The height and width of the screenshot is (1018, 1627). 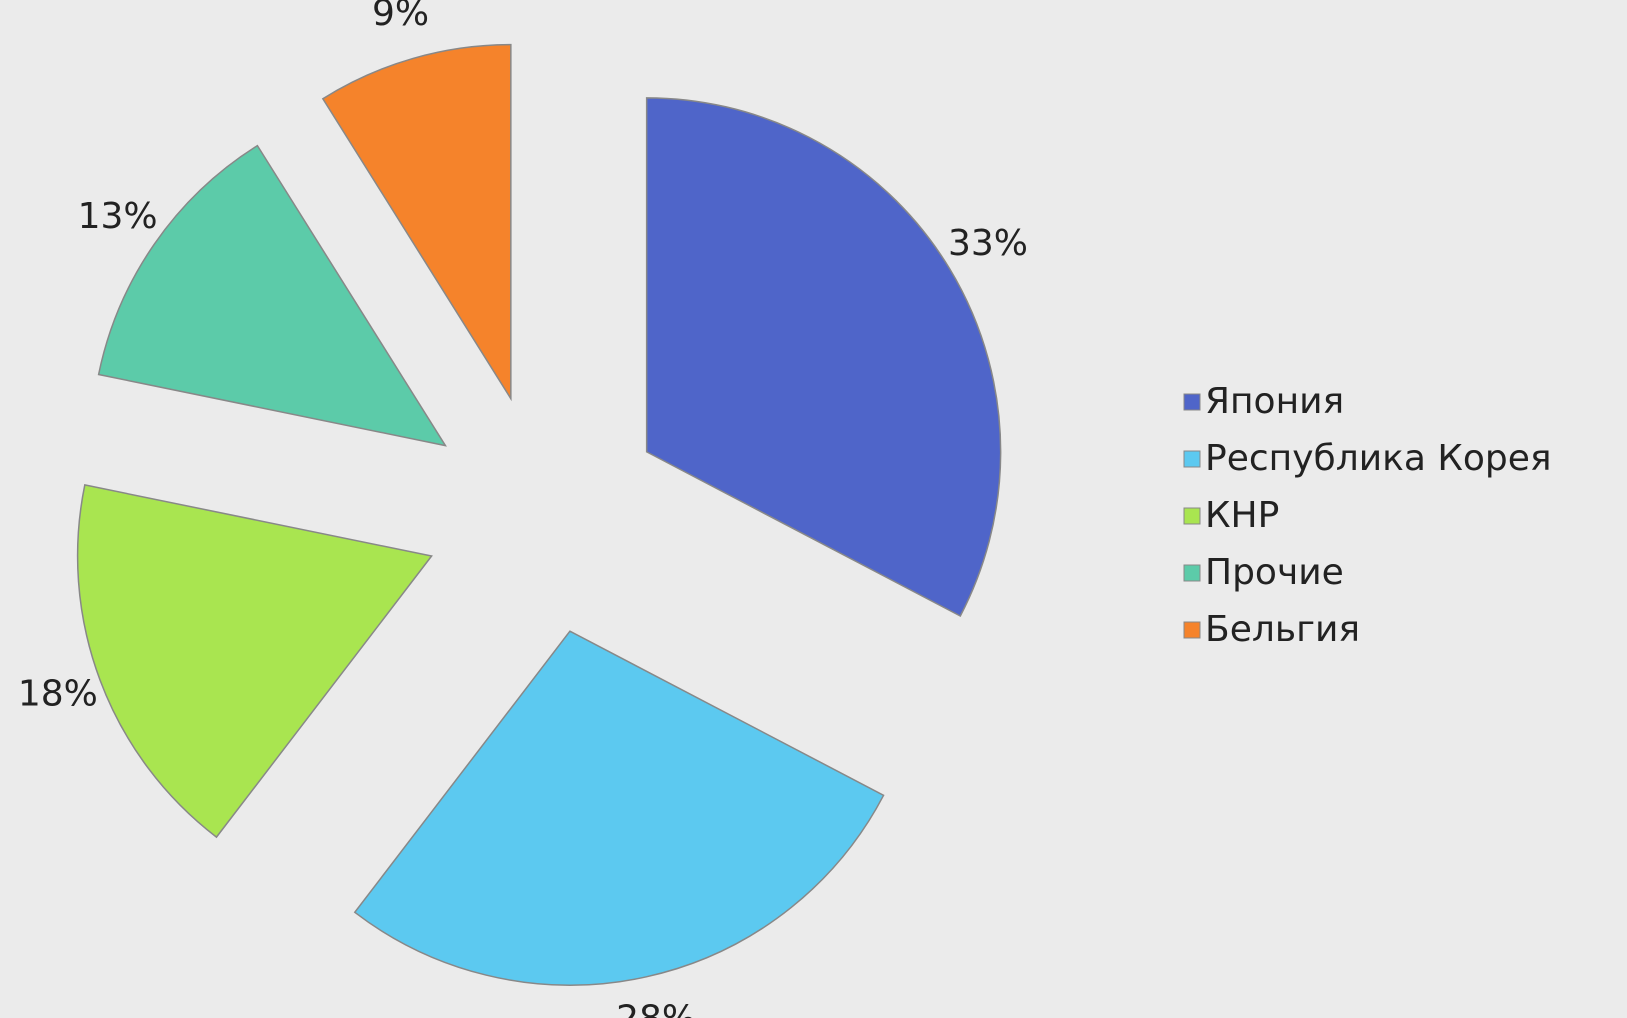 I want to click on data-label: 33%, so click(x=988, y=243).